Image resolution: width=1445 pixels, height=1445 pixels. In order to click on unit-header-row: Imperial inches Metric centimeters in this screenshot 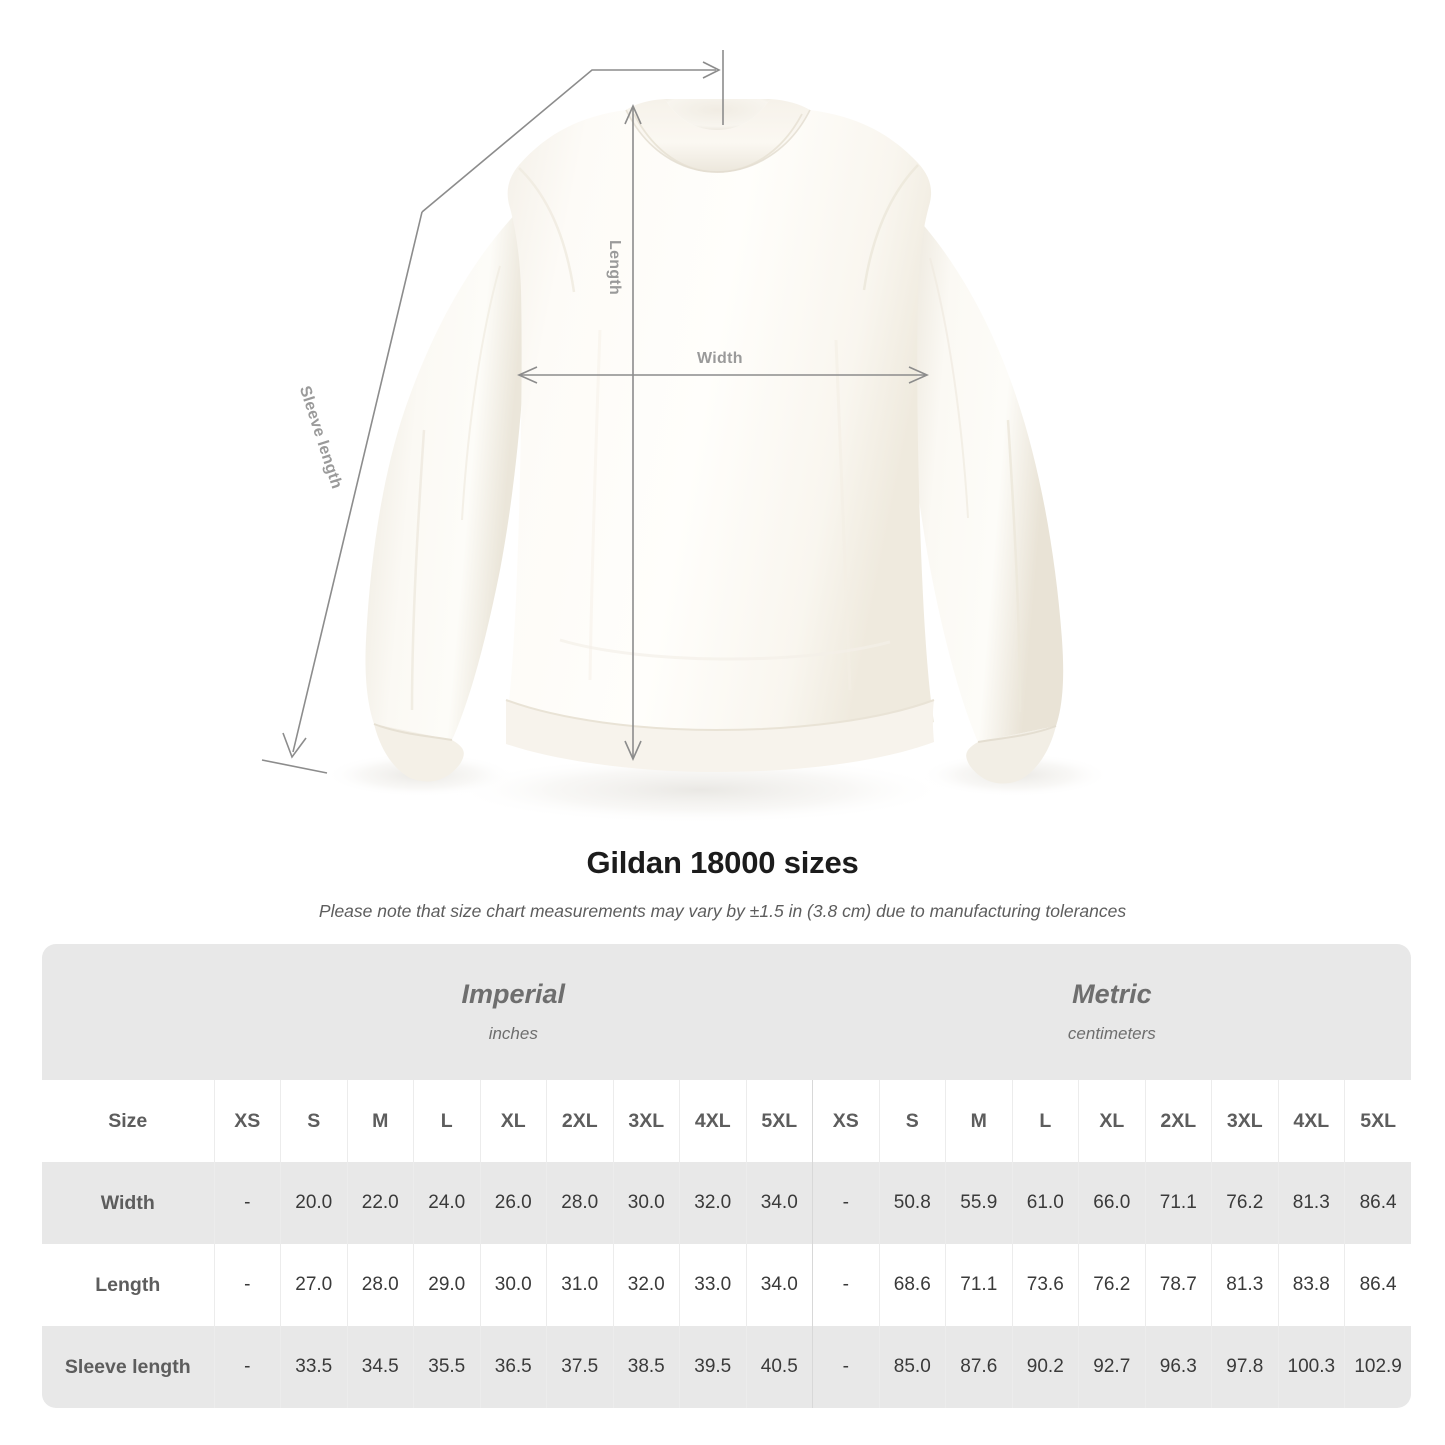, I will do `click(727, 1012)`.